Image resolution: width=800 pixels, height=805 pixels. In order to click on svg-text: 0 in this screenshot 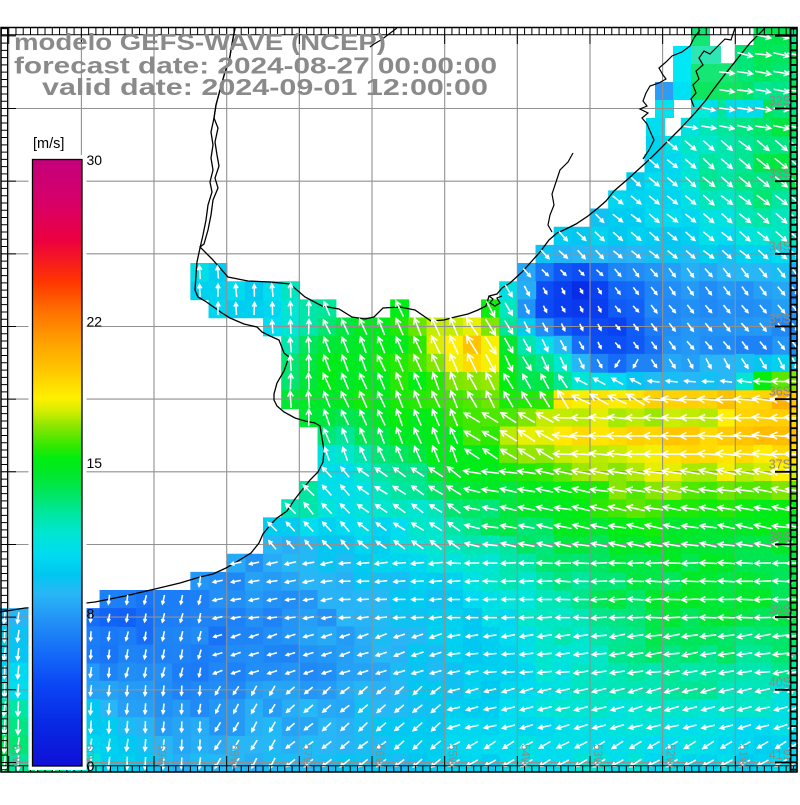, I will do `click(91, 766)`.